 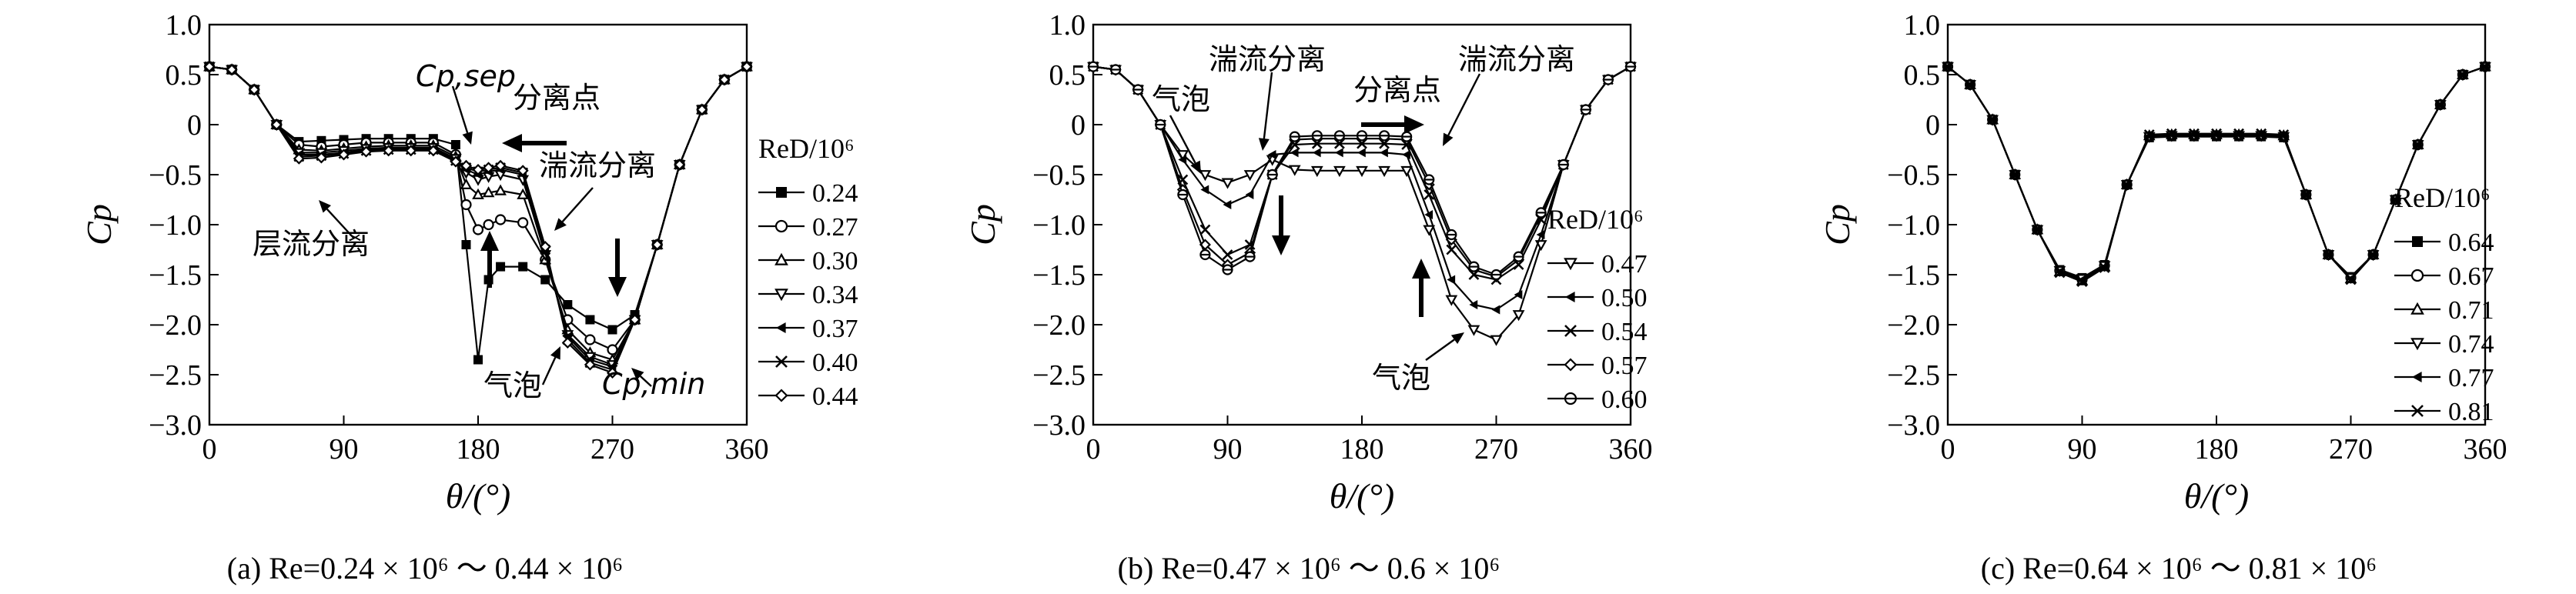 What do you see at coordinates (808, 363) in the screenshot?
I see `legend-item-0.40: 0.40` at bounding box center [808, 363].